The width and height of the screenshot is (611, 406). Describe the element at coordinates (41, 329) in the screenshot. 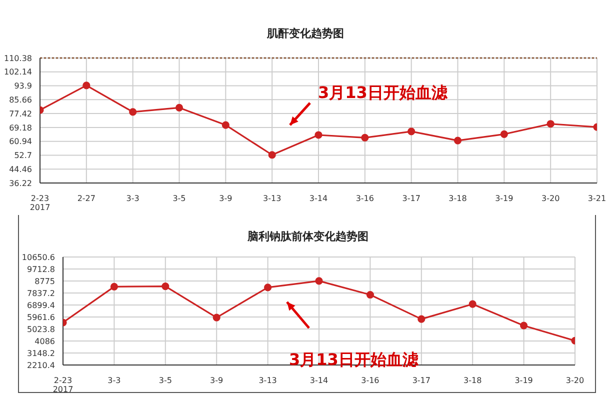

I see `y-tick-label: 5023.8` at that location.